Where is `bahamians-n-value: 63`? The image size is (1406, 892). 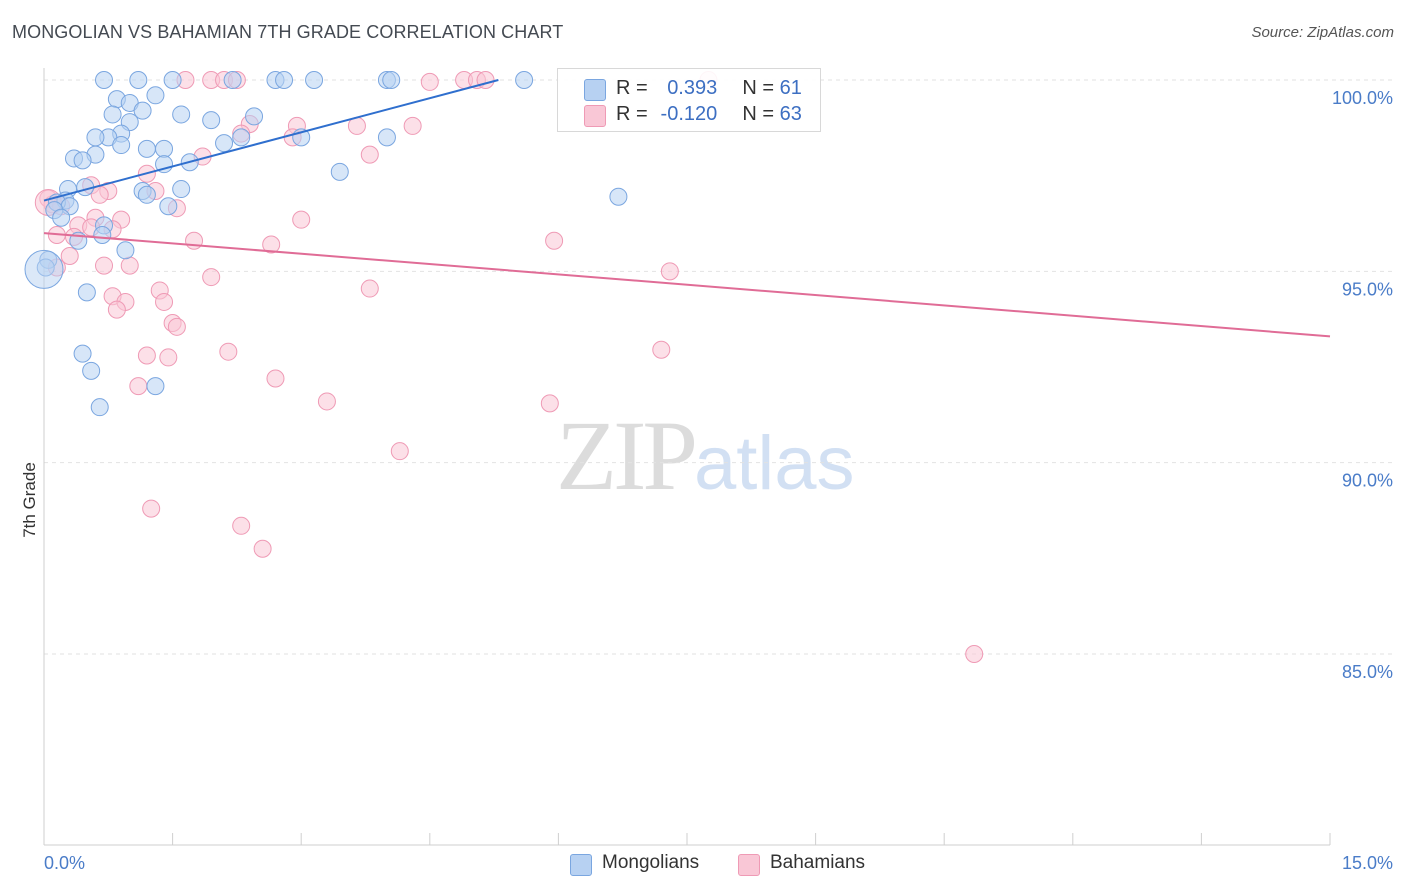
bahamians-n-value: 63 is located at coordinates (790, 114).